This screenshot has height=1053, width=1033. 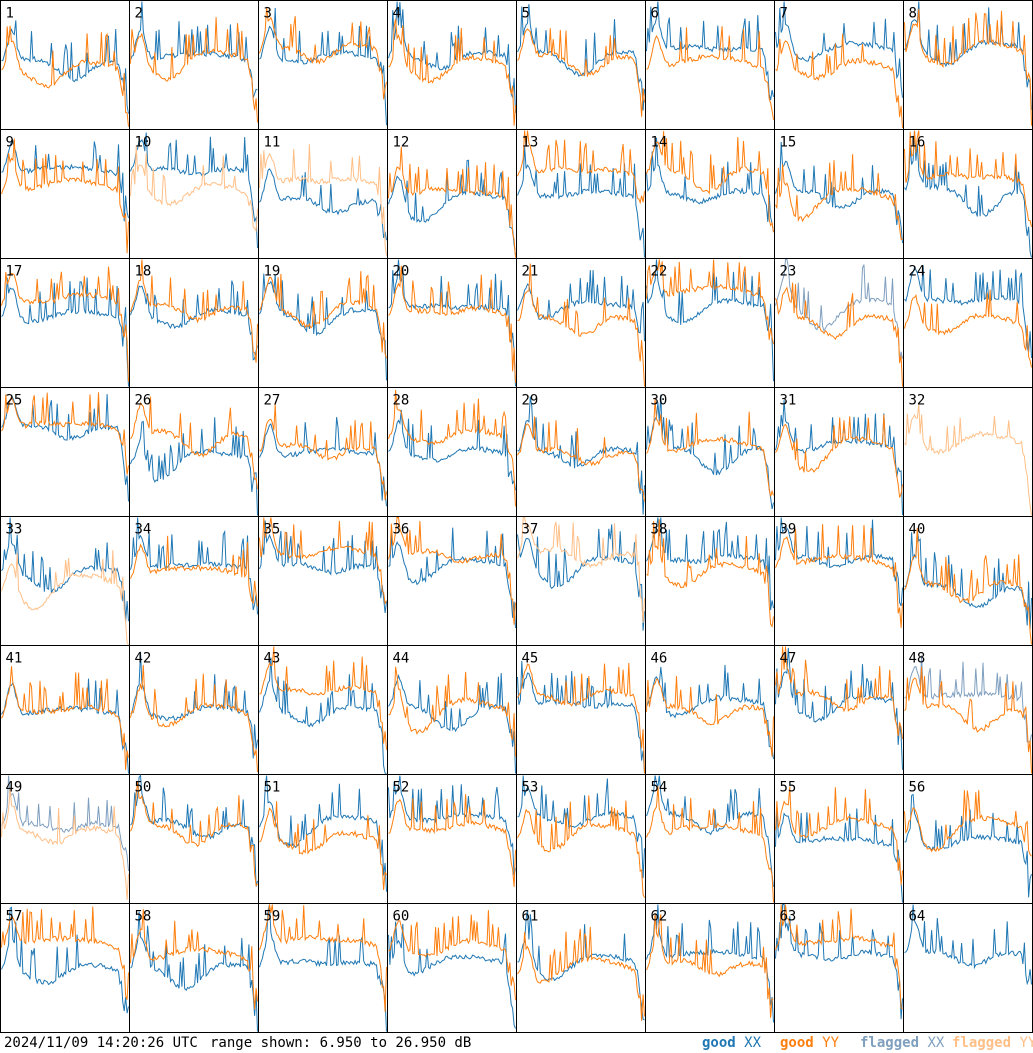 I want to click on panel-51: 51, so click(x=323, y=839).